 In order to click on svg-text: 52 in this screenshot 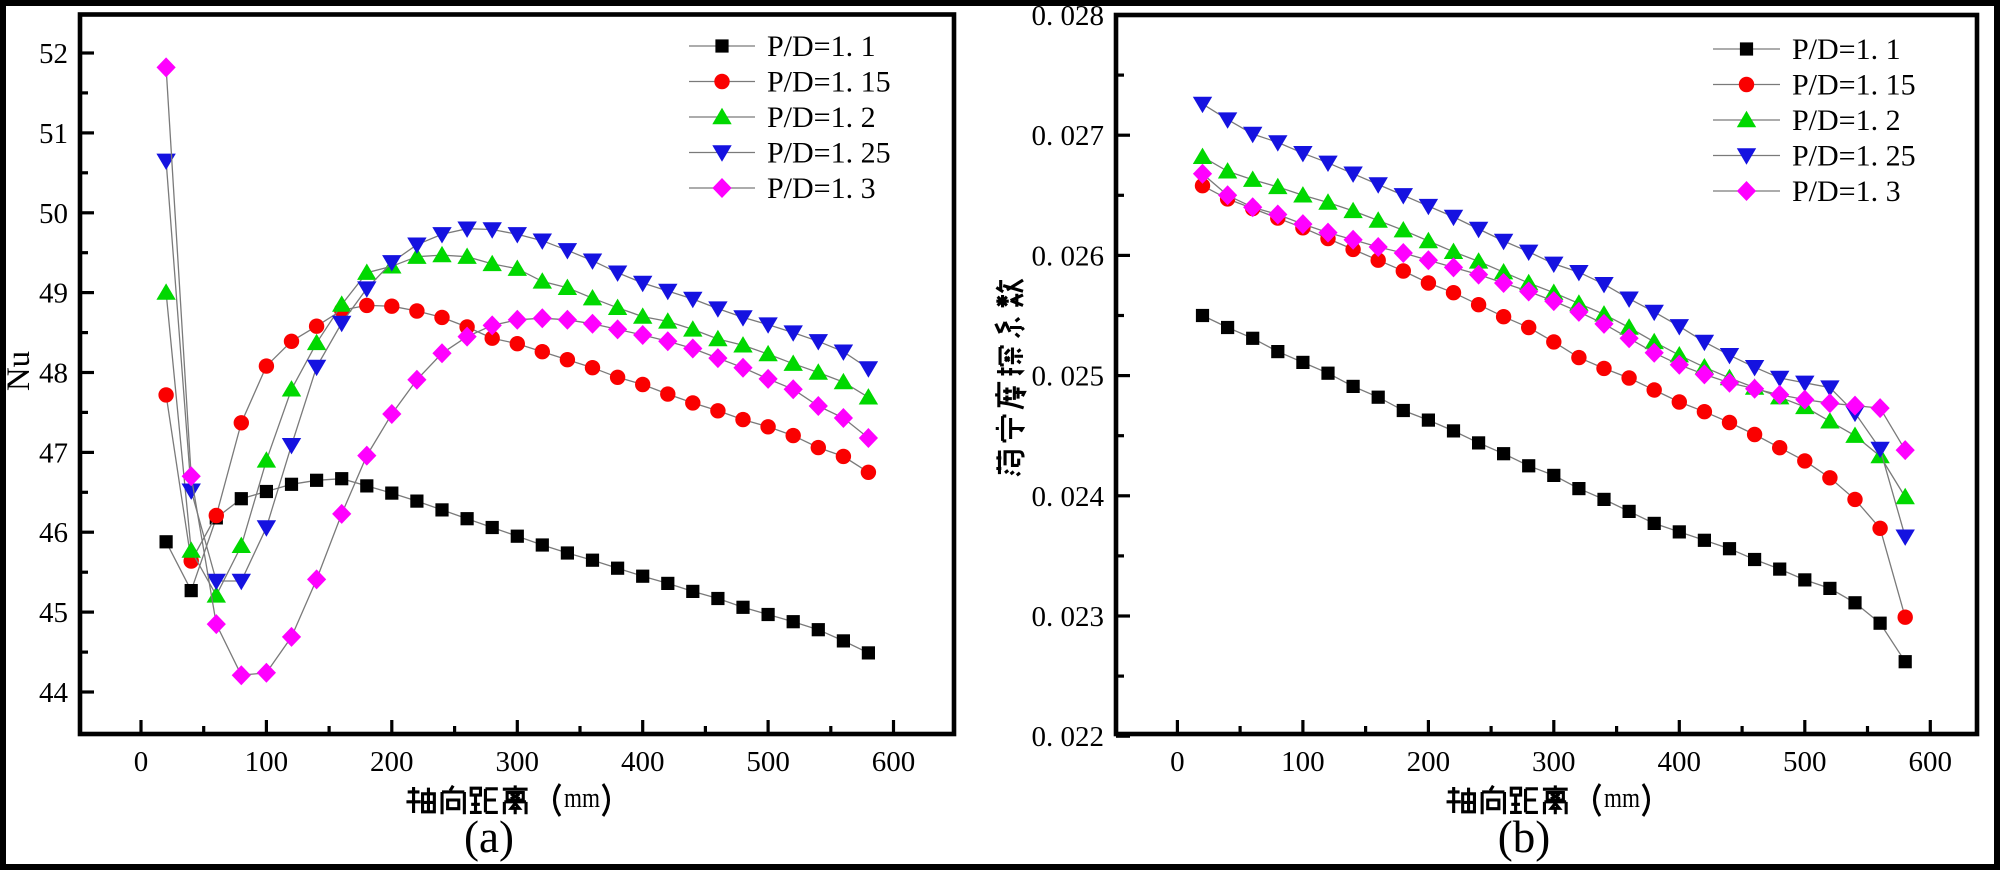, I will do `click(53, 54)`.